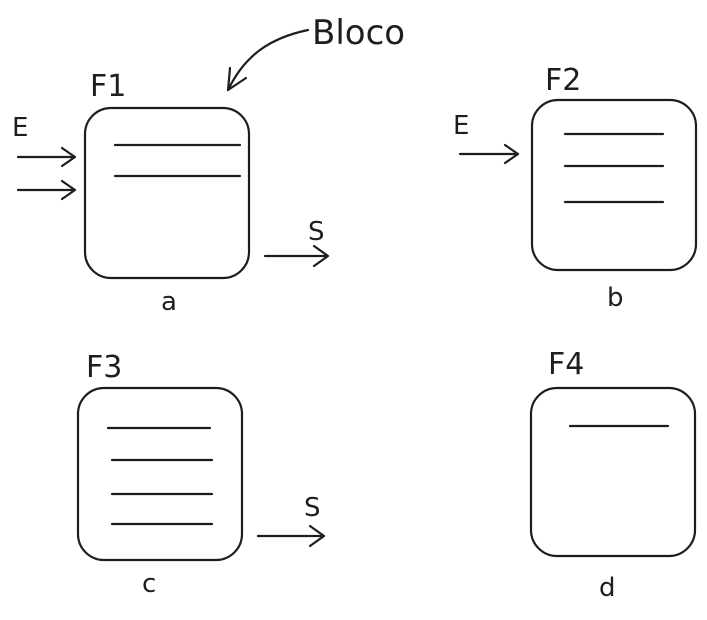 The image size is (707, 620). Describe the element at coordinates (104, 367) in the screenshot. I see `block-title: F3` at that location.